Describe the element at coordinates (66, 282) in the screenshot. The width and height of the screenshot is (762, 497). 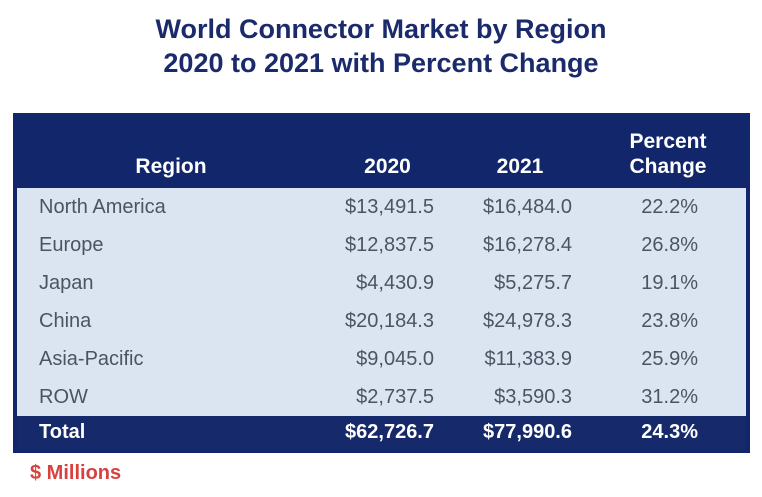
I see `cell-region: Japan` at that location.